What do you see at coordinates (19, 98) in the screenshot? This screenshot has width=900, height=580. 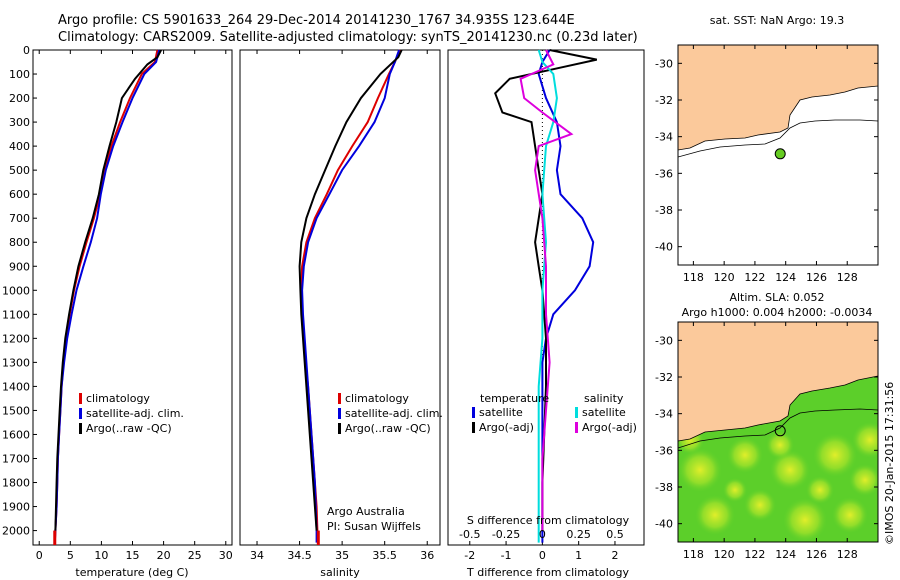 I see `y-tick-label: 200` at bounding box center [19, 98].